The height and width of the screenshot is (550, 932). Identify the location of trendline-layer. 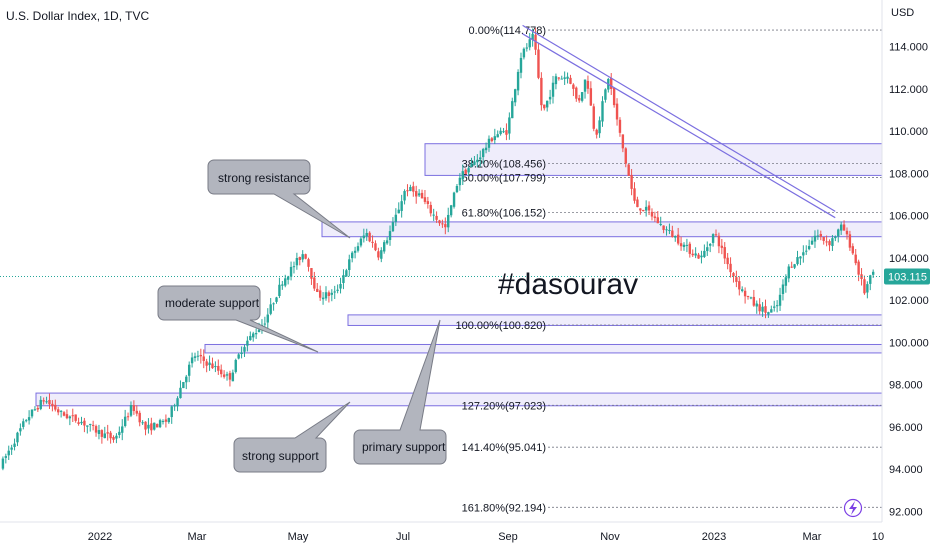
(679, 121).